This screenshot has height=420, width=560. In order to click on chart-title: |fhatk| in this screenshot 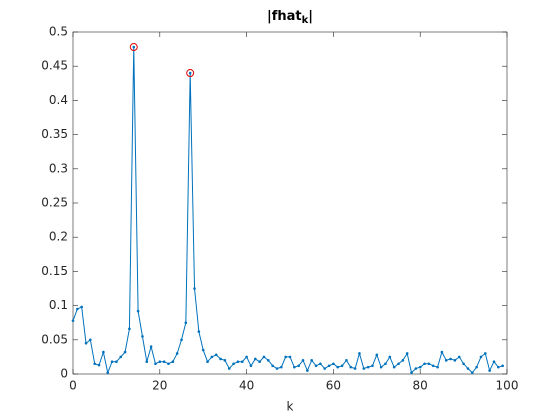, I will do `click(290, 18)`.